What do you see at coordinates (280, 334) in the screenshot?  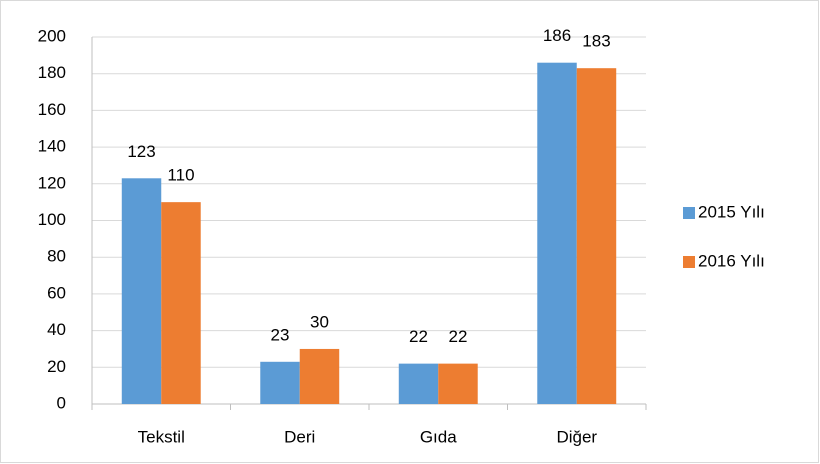 I see `data-label: 23` at bounding box center [280, 334].